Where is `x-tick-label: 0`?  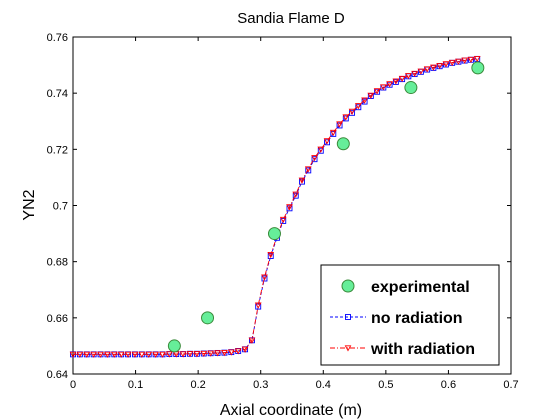 x-tick-label: 0 is located at coordinates (73, 385).